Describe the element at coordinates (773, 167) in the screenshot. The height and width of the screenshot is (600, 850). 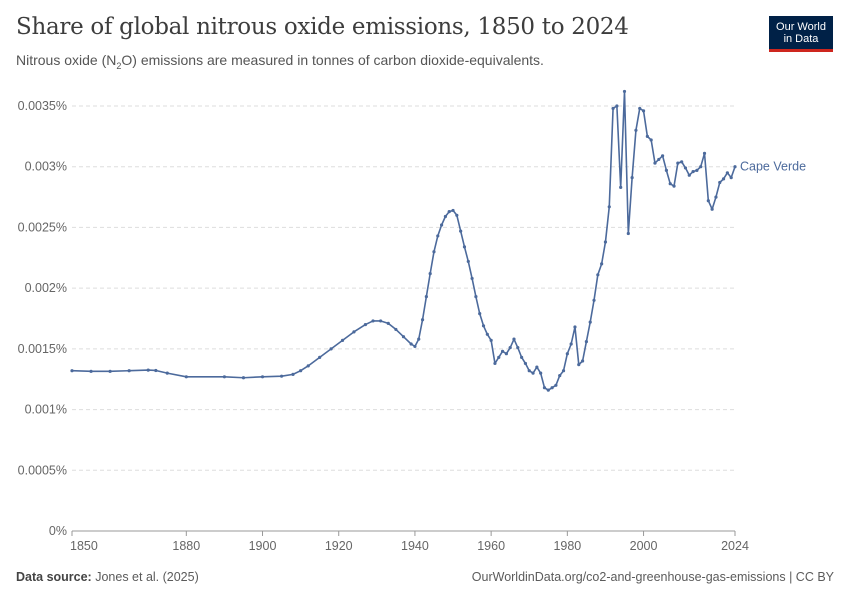
I see `series-label: Cape Verde` at that location.